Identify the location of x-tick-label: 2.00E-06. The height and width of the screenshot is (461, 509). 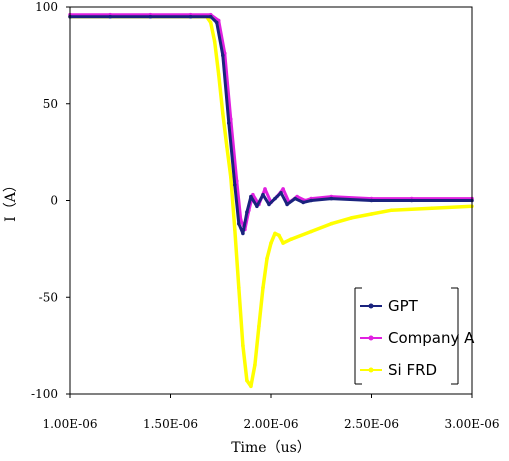
(270, 424).